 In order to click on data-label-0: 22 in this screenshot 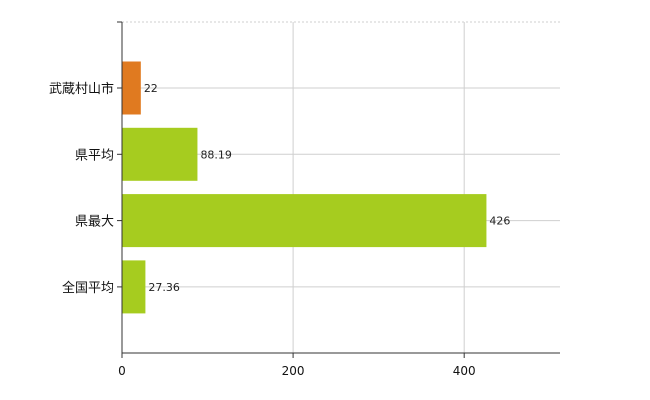, I will do `click(151, 88)`.